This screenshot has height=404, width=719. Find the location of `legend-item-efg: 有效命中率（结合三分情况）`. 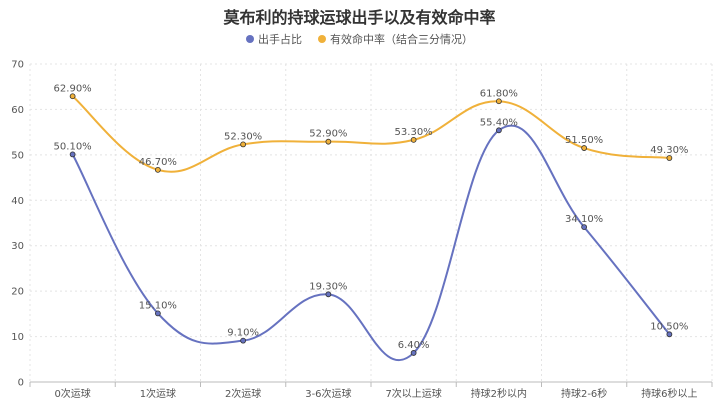

legend-item-efg: 有效命中率（结合三分情况） is located at coordinates (395, 39).